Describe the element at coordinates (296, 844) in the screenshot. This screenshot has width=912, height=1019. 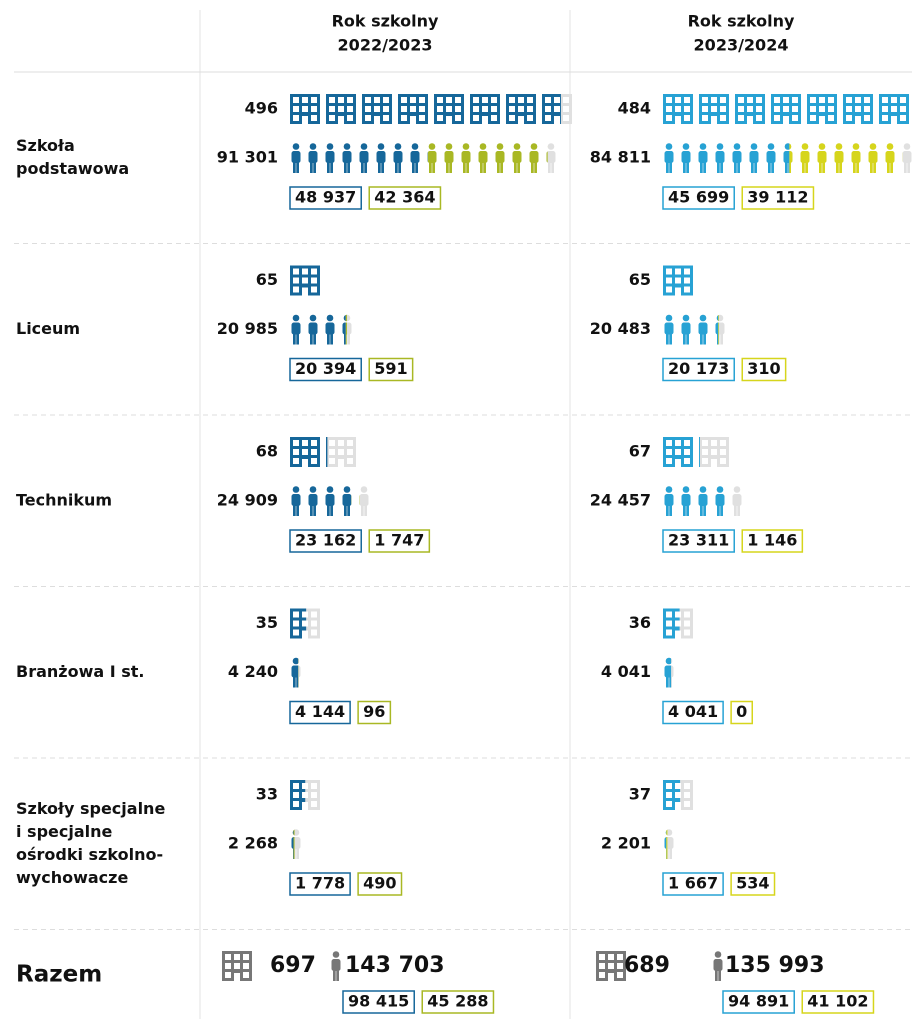
I see `icon-bg` at that location.